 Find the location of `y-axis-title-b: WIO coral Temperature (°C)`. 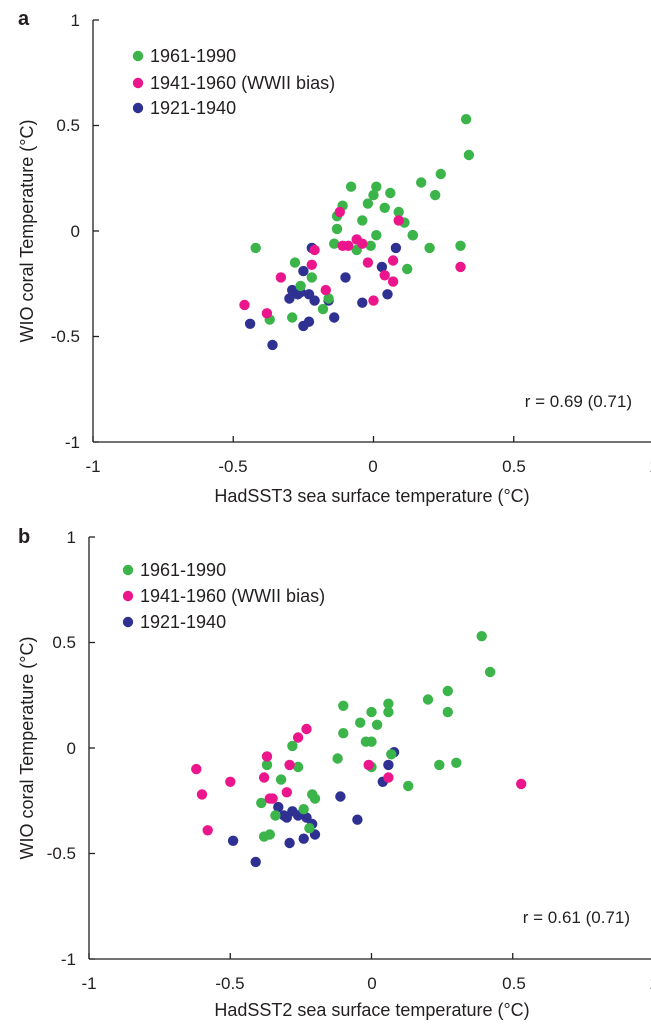

y-axis-title-b: WIO coral Temperature (°C) is located at coordinates (27, 748).